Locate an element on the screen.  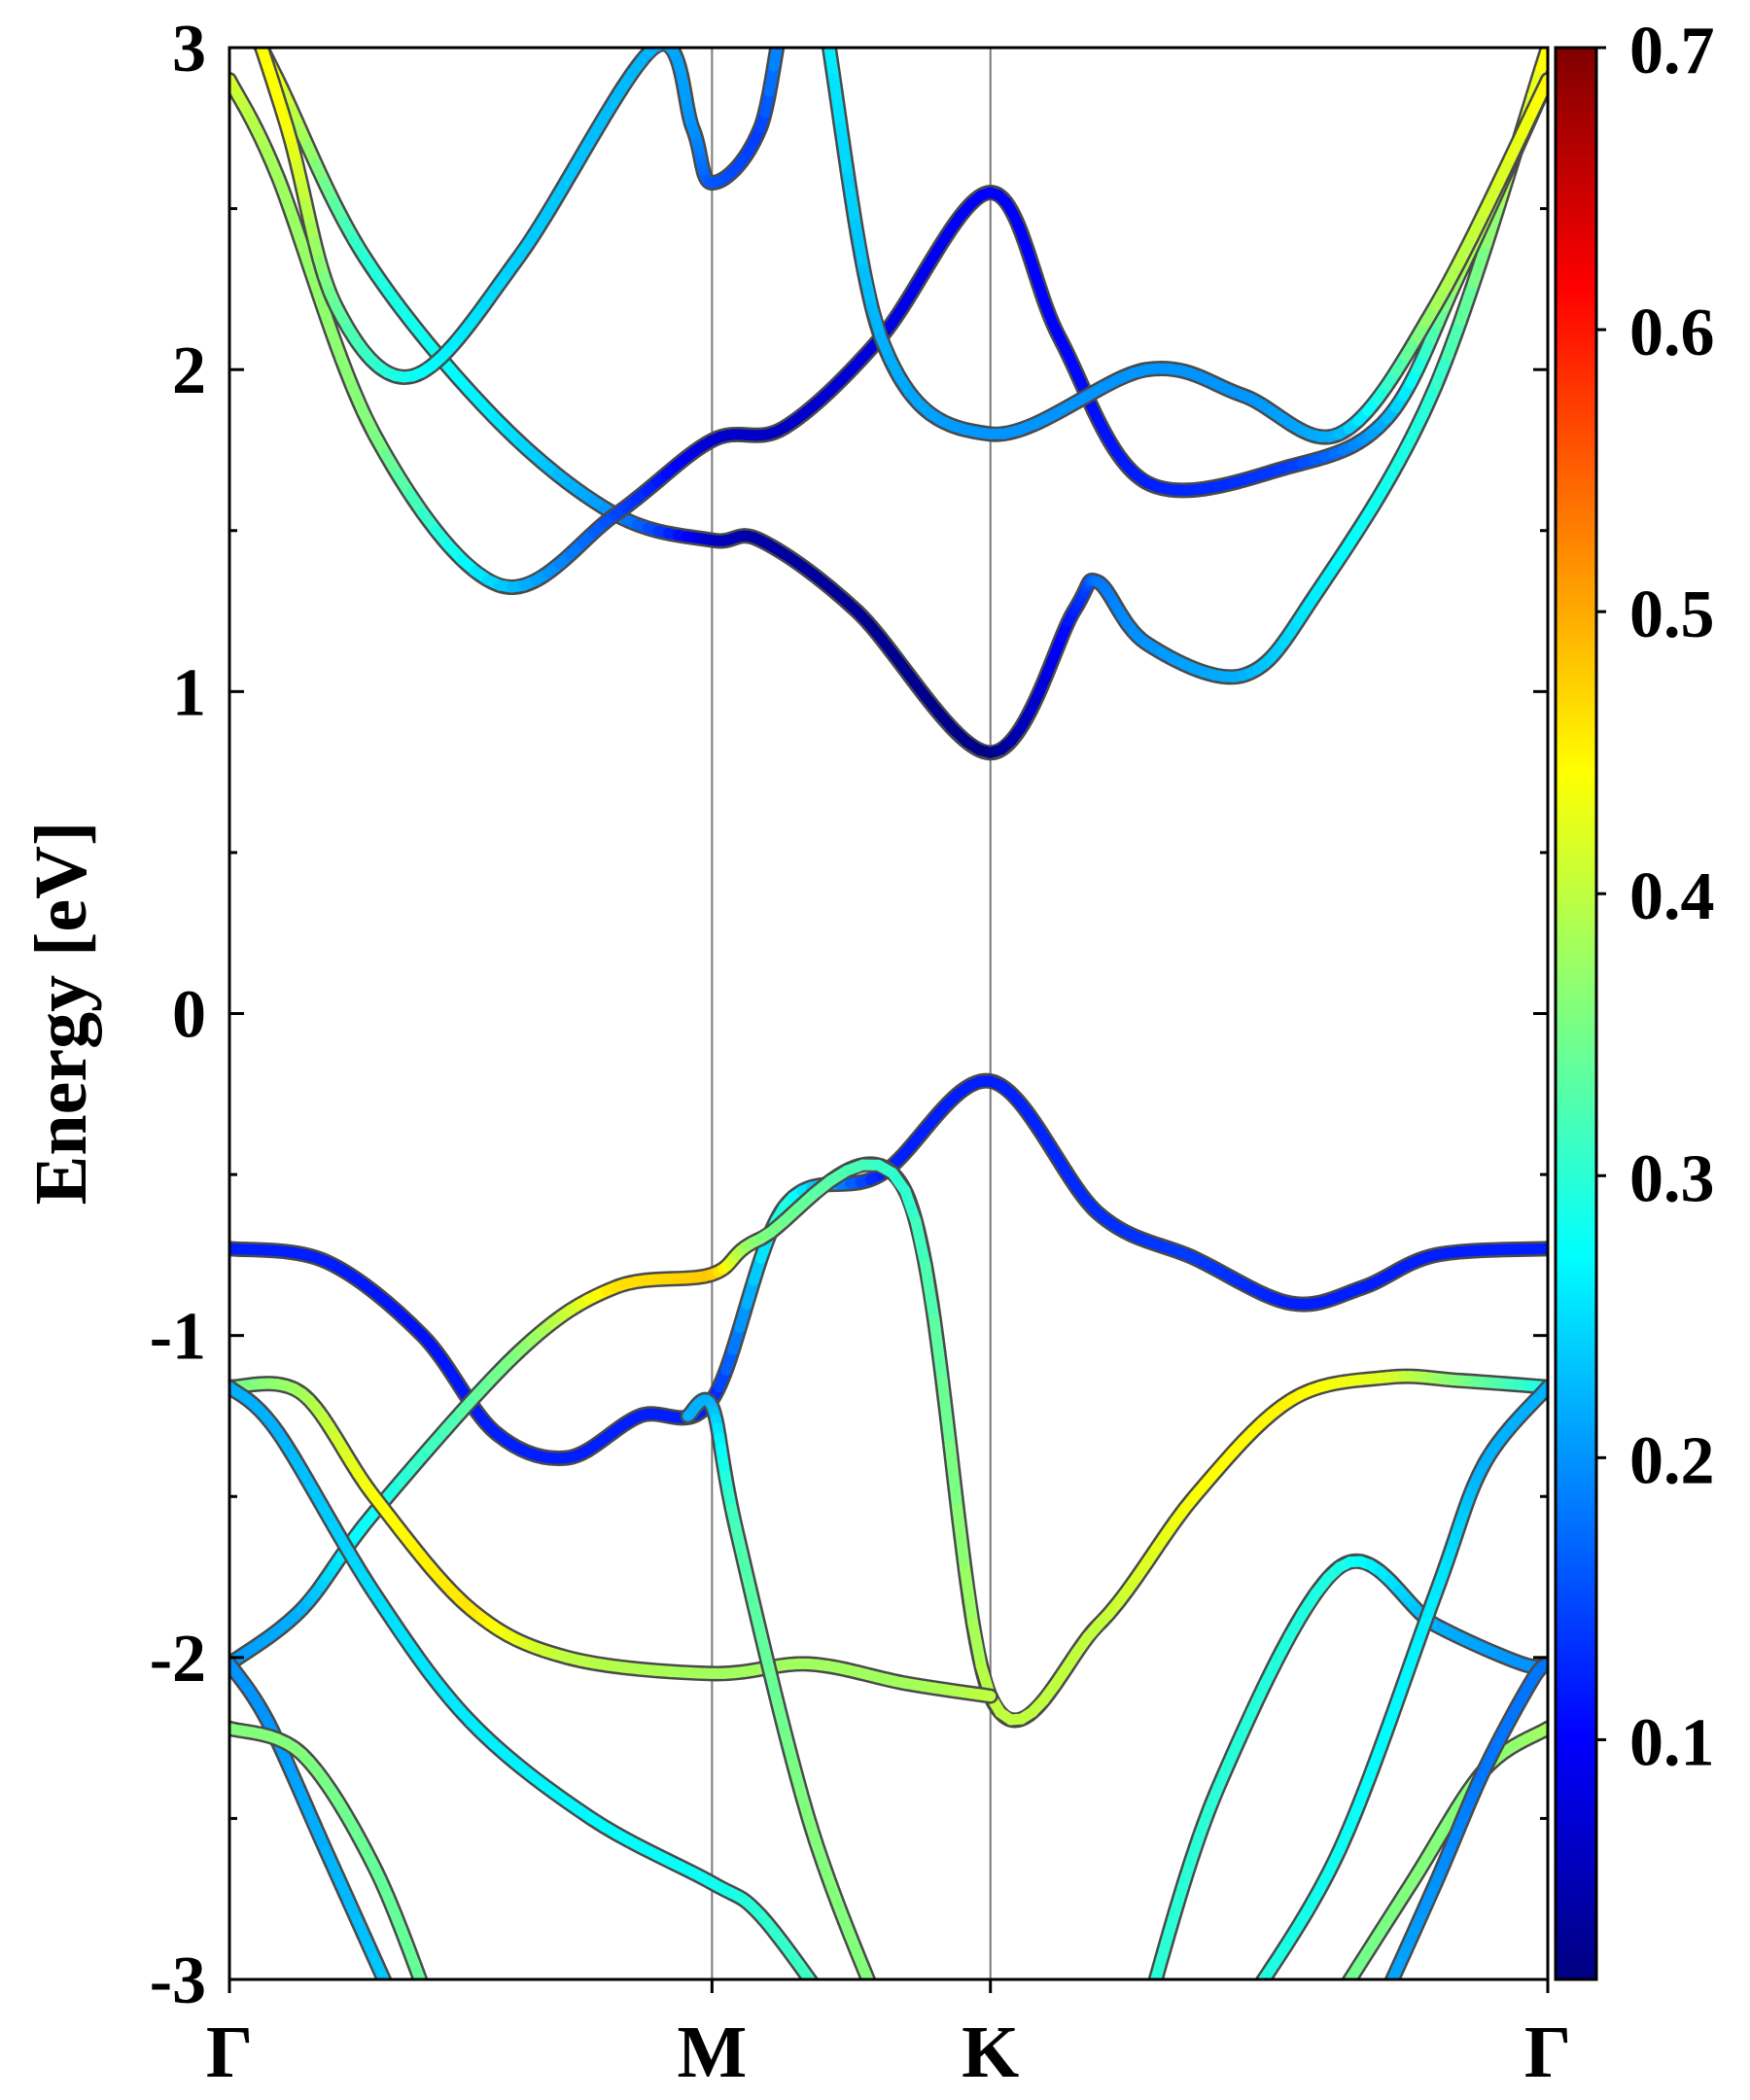
band-return-a is located at coordinates (1347, 1782).